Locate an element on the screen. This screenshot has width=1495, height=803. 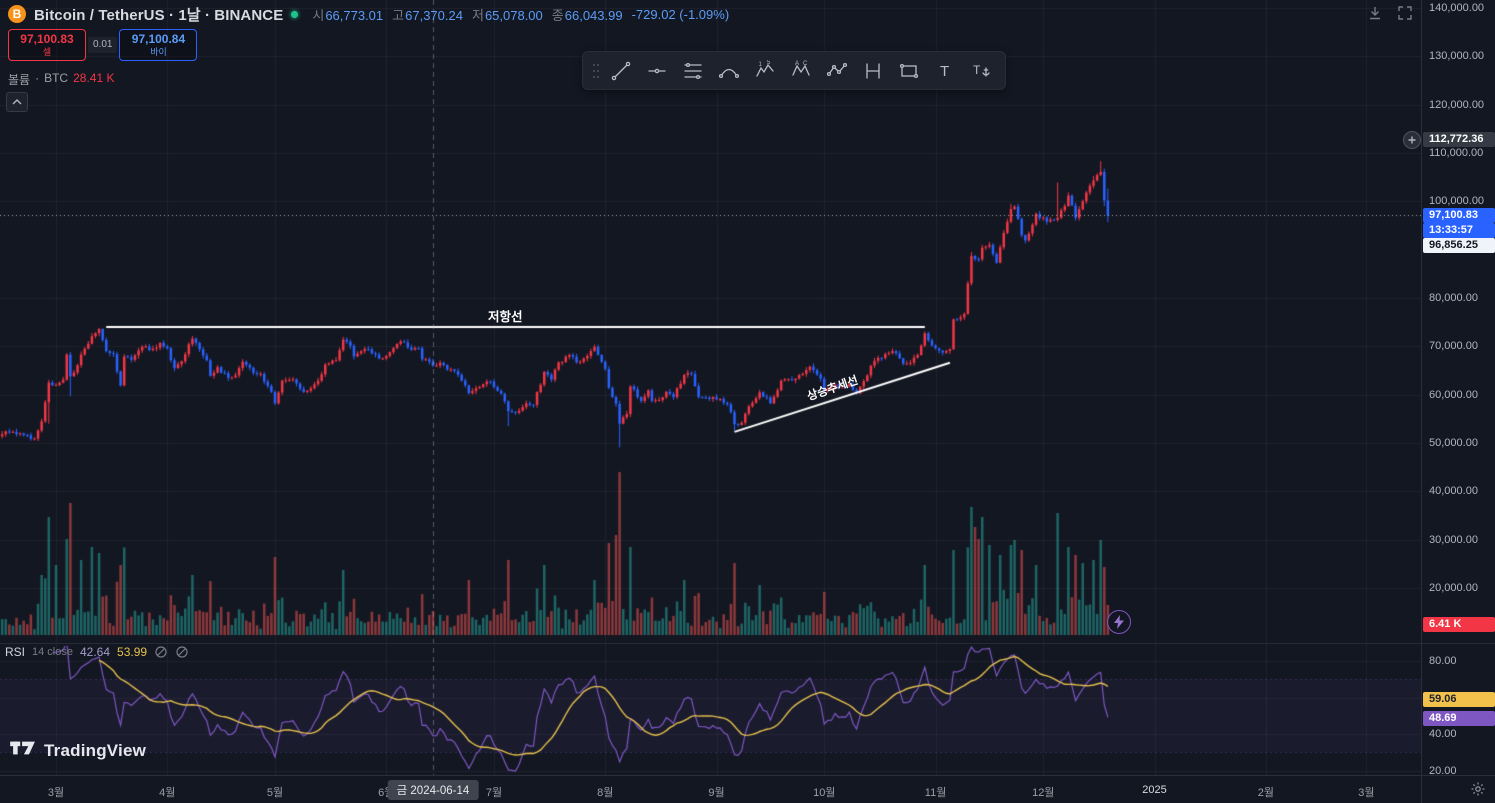
rsi-ma-badge: 59.06 is located at coordinates (1459, 699).